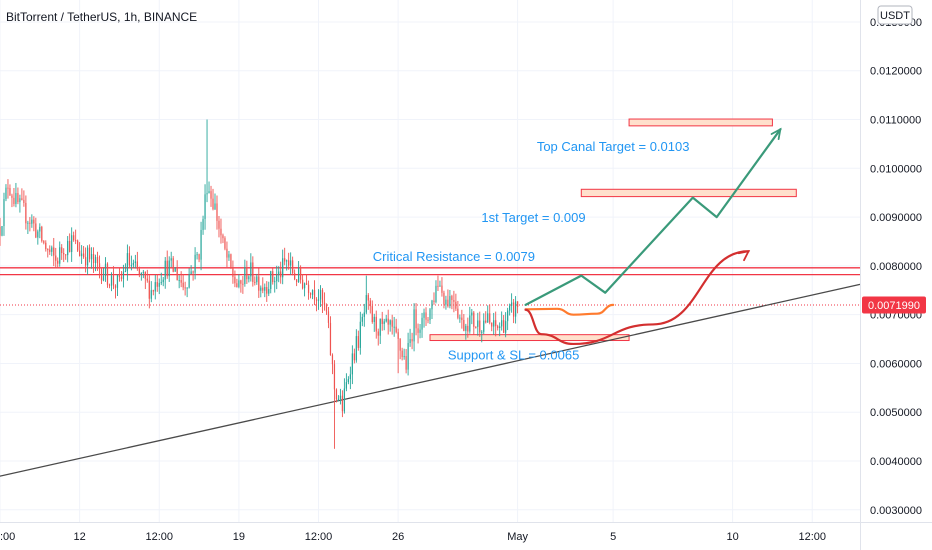 The height and width of the screenshot is (550, 932). I want to click on annotation-label: Top Canal Target = 0.0103, so click(613, 146).